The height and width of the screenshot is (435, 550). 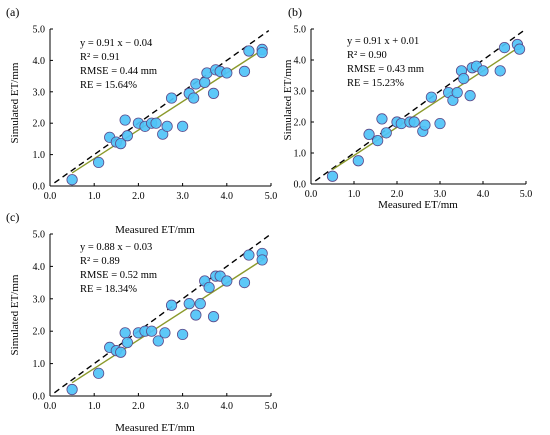 What do you see at coordinates (116, 43) in the screenshot?
I see `fit-equation: y = 0.91 x − 0.04` at bounding box center [116, 43].